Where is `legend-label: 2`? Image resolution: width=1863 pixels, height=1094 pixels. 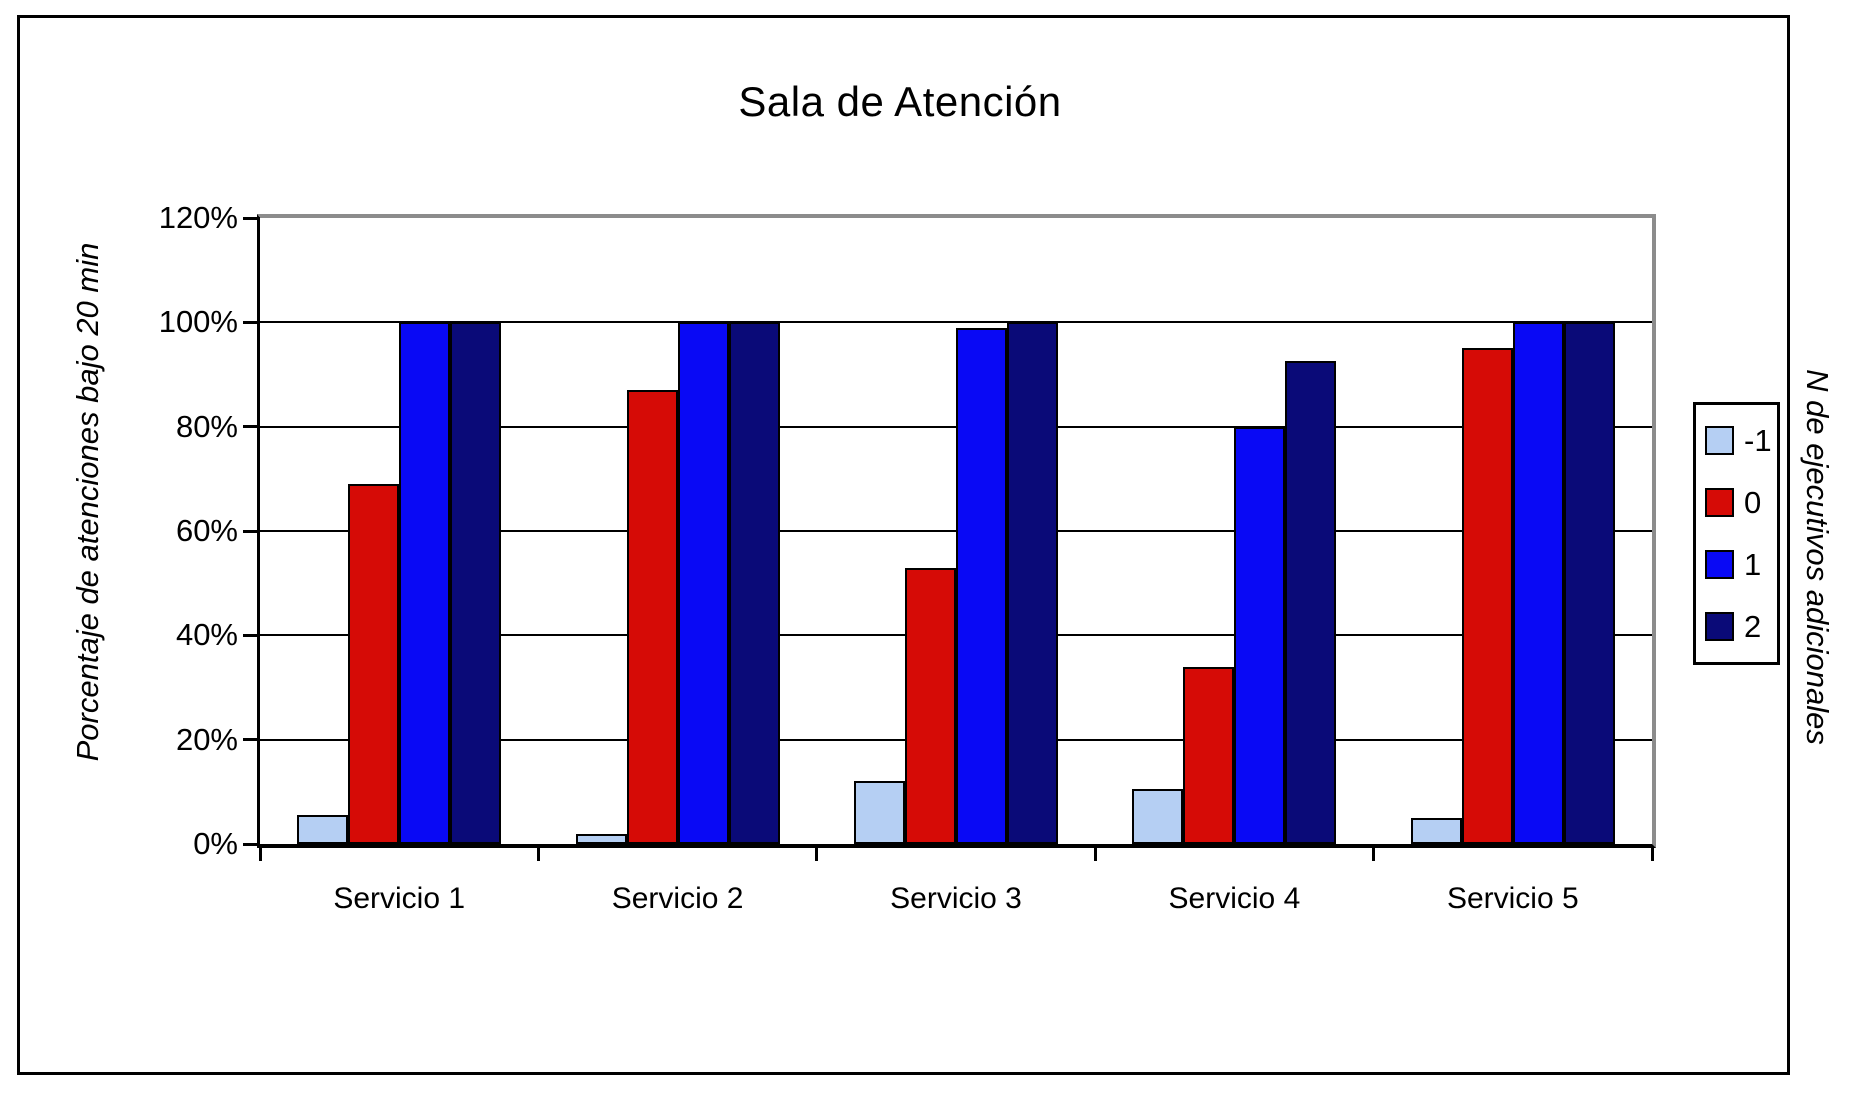 legend-label: 2 is located at coordinates (1753, 627).